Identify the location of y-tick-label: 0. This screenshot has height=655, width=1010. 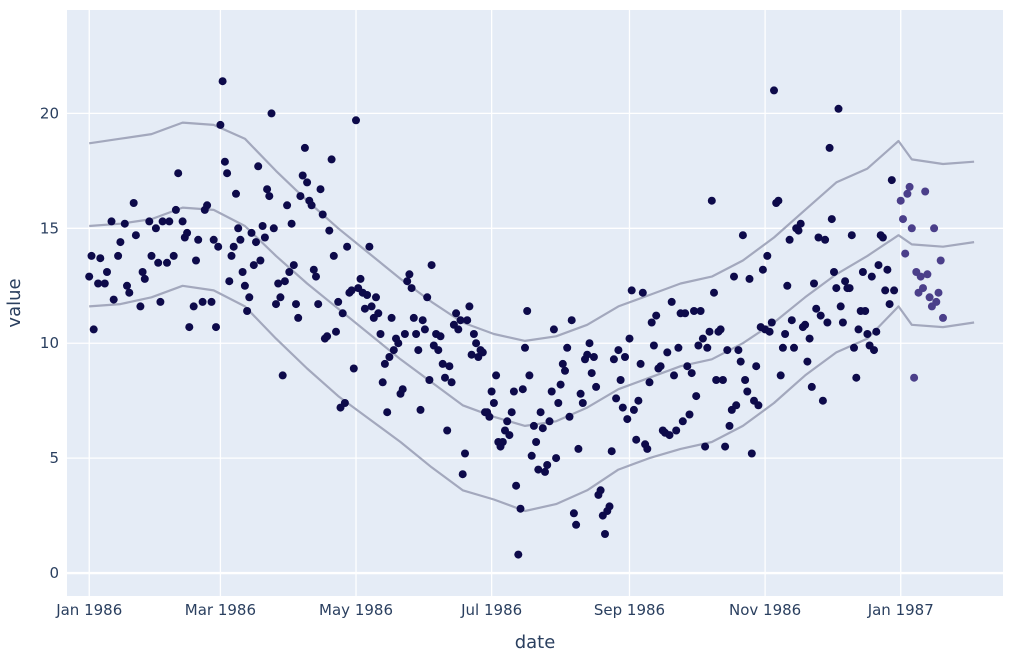
(54, 573).